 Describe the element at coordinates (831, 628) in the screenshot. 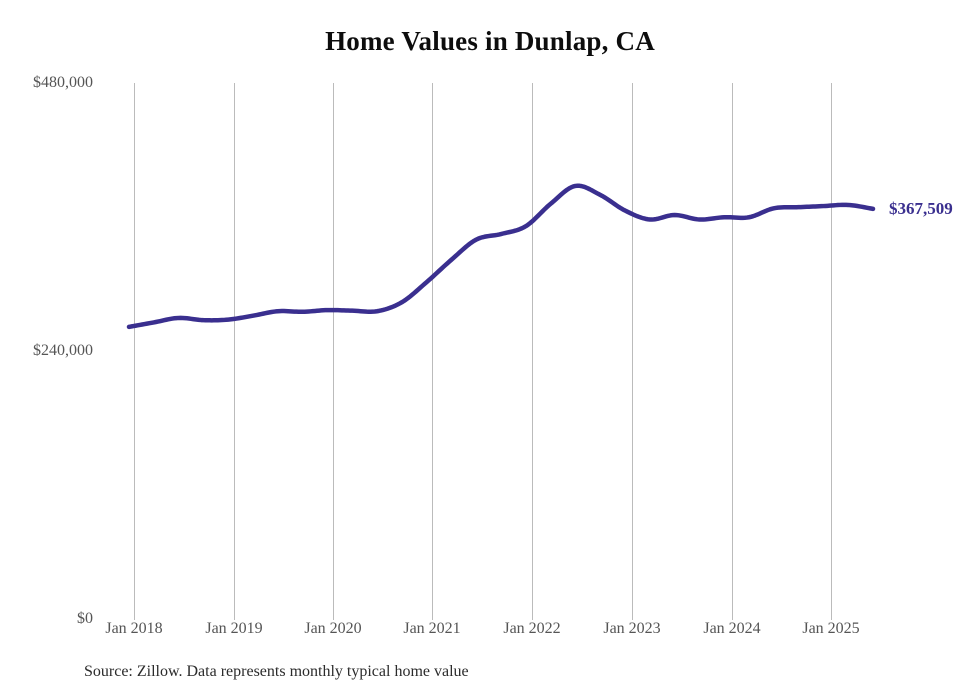

I see `x-axis-tick-label-jan-2025: Jan 2025` at that location.